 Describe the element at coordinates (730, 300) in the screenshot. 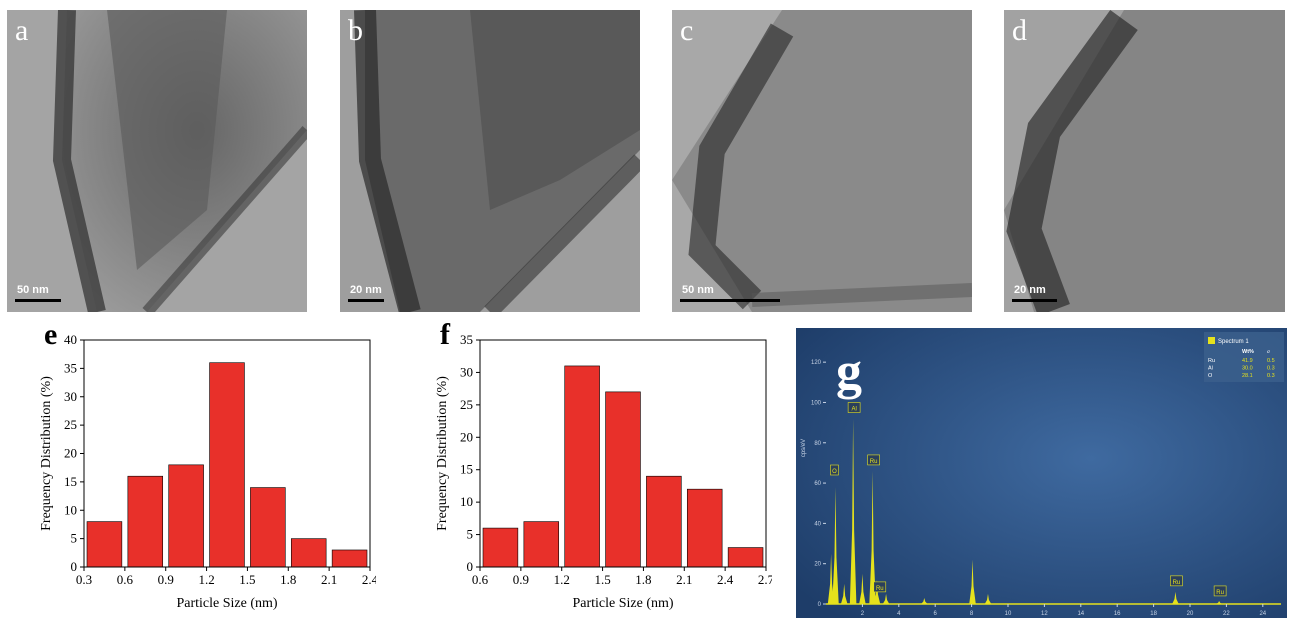

I see `scale-bar-c` at that location.